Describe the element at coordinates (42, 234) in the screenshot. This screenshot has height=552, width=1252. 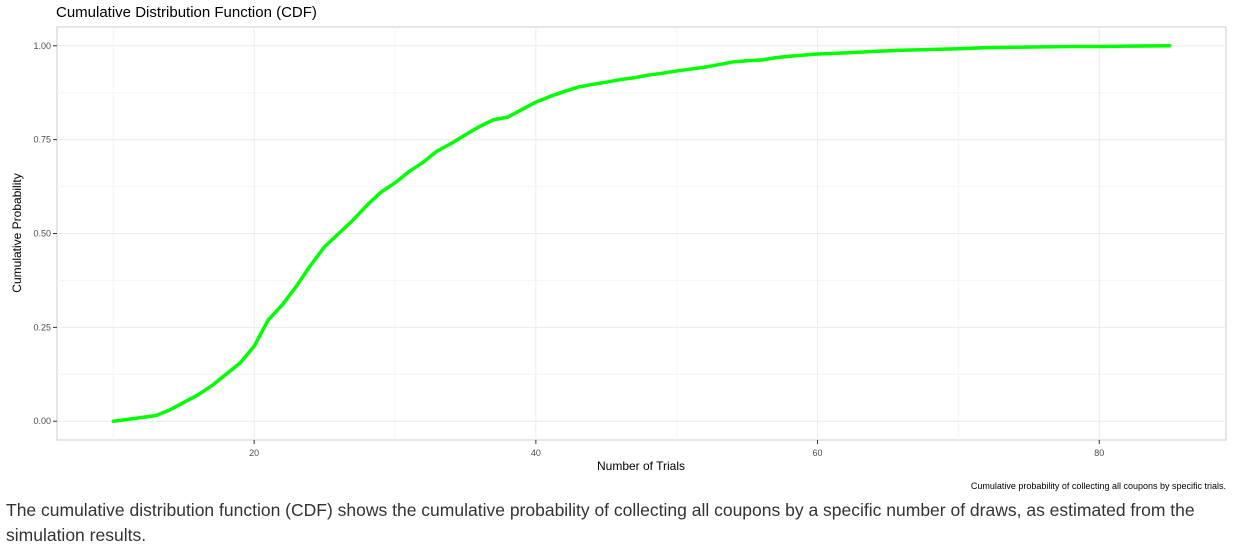
I see `y-tick-label: 0.50` at that location.